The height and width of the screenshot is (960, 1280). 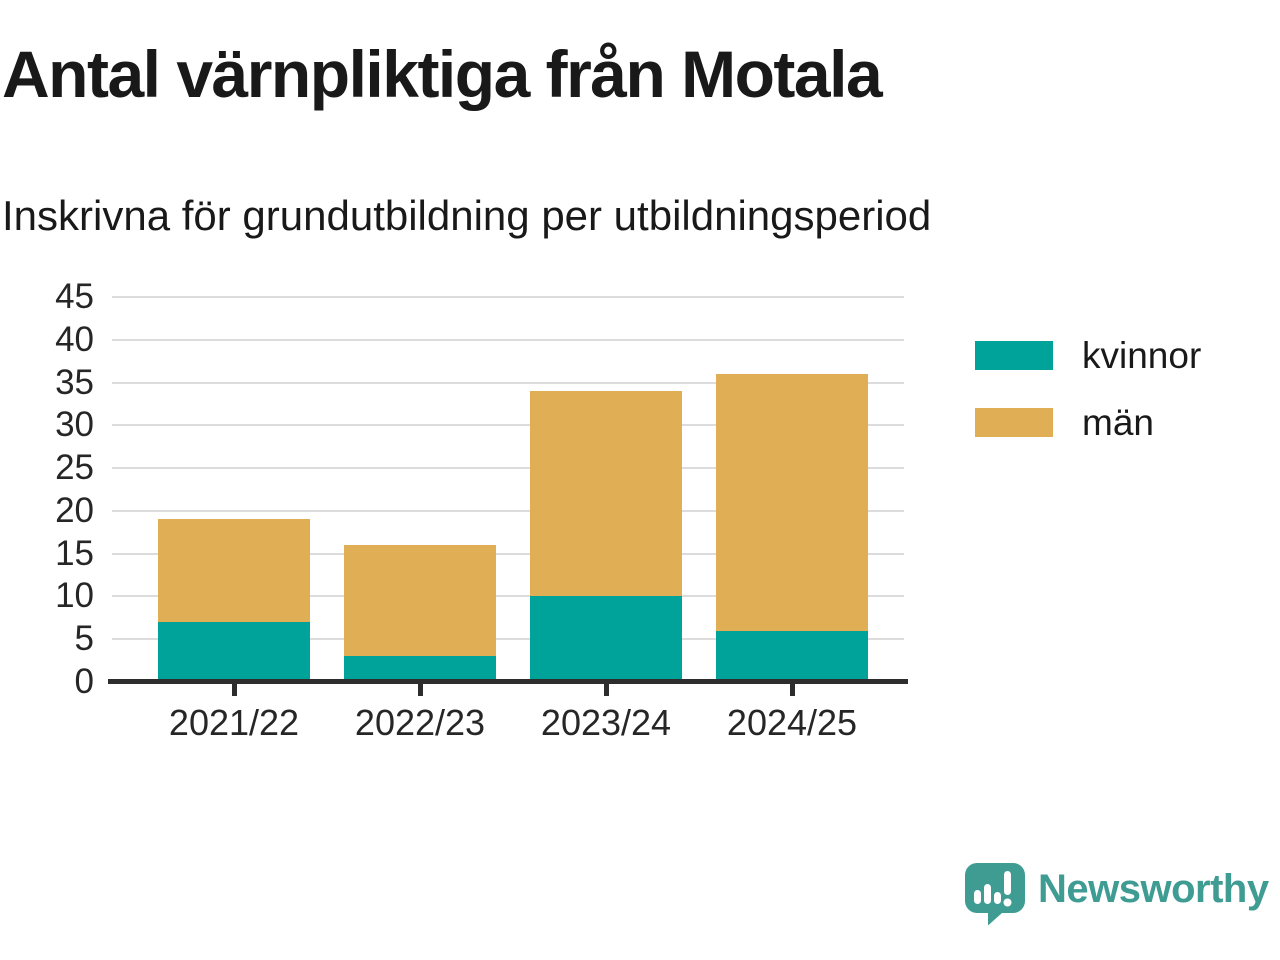 What do you see at coordinates (442, 74) in the screenshot?
I see `chart-title: Antal värnpliktiga från Motala` at bounding box center [442, 74].